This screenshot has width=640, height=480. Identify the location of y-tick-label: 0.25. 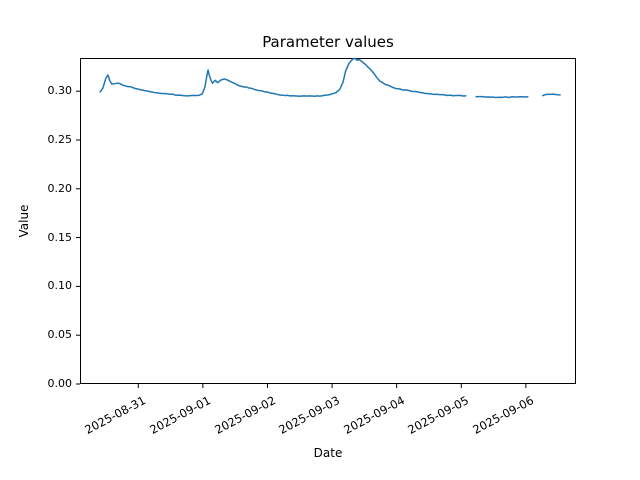
(60, 139).